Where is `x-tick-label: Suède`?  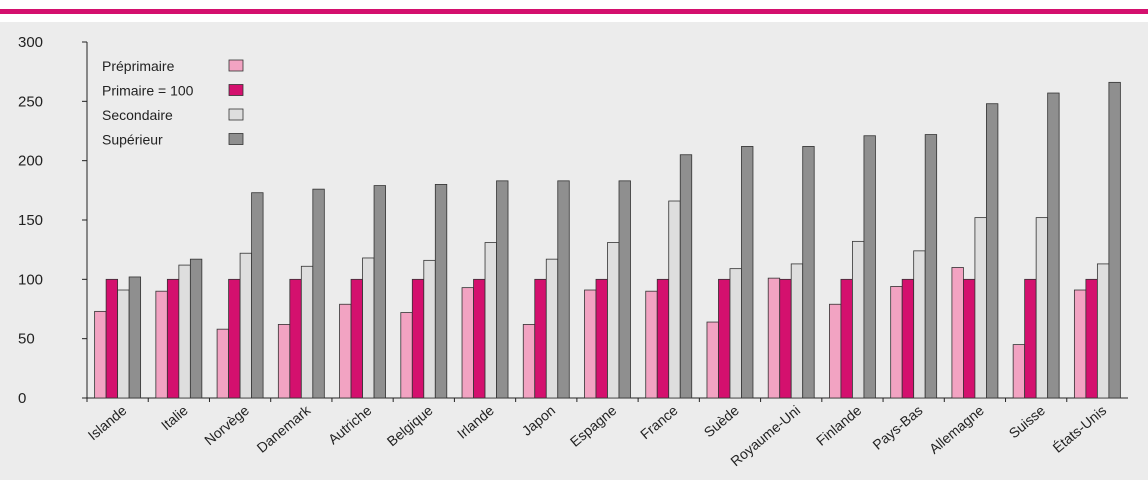
x-tick-label: Suède is located at coordinates (721, 421).